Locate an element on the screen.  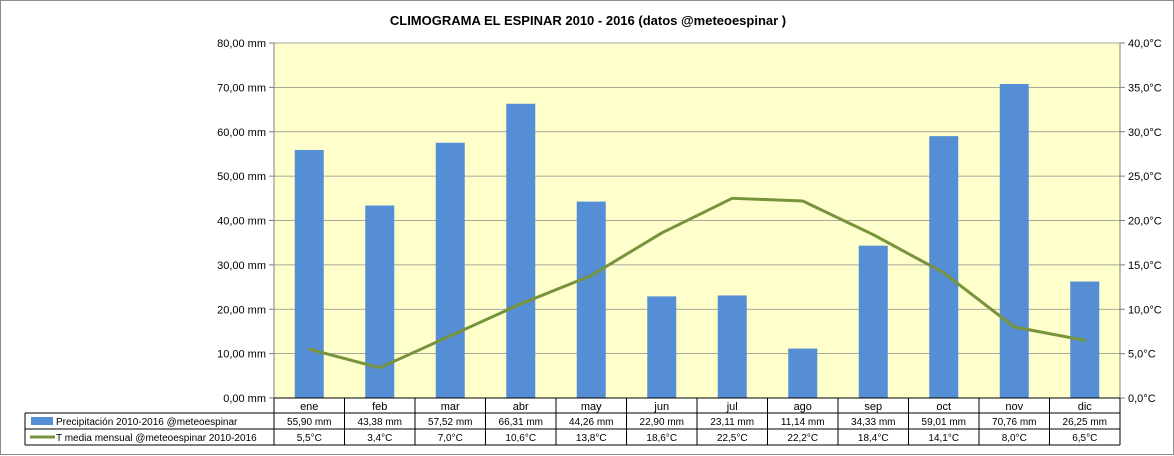
x-tick-label: abr is located at coordinates (521, 407).